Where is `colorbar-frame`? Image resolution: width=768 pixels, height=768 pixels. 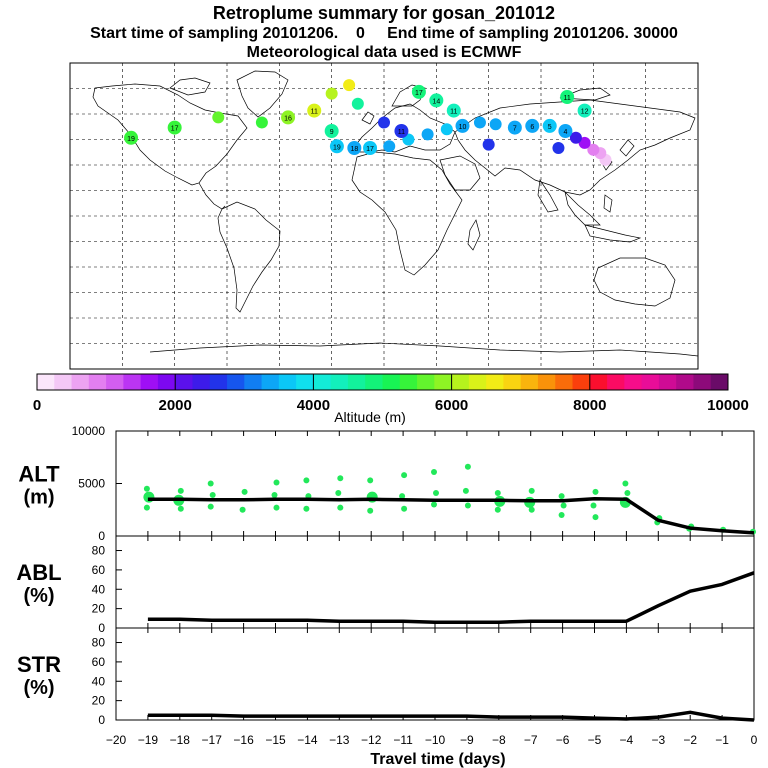
colorbar-frame is located at coordinates (382, 382).